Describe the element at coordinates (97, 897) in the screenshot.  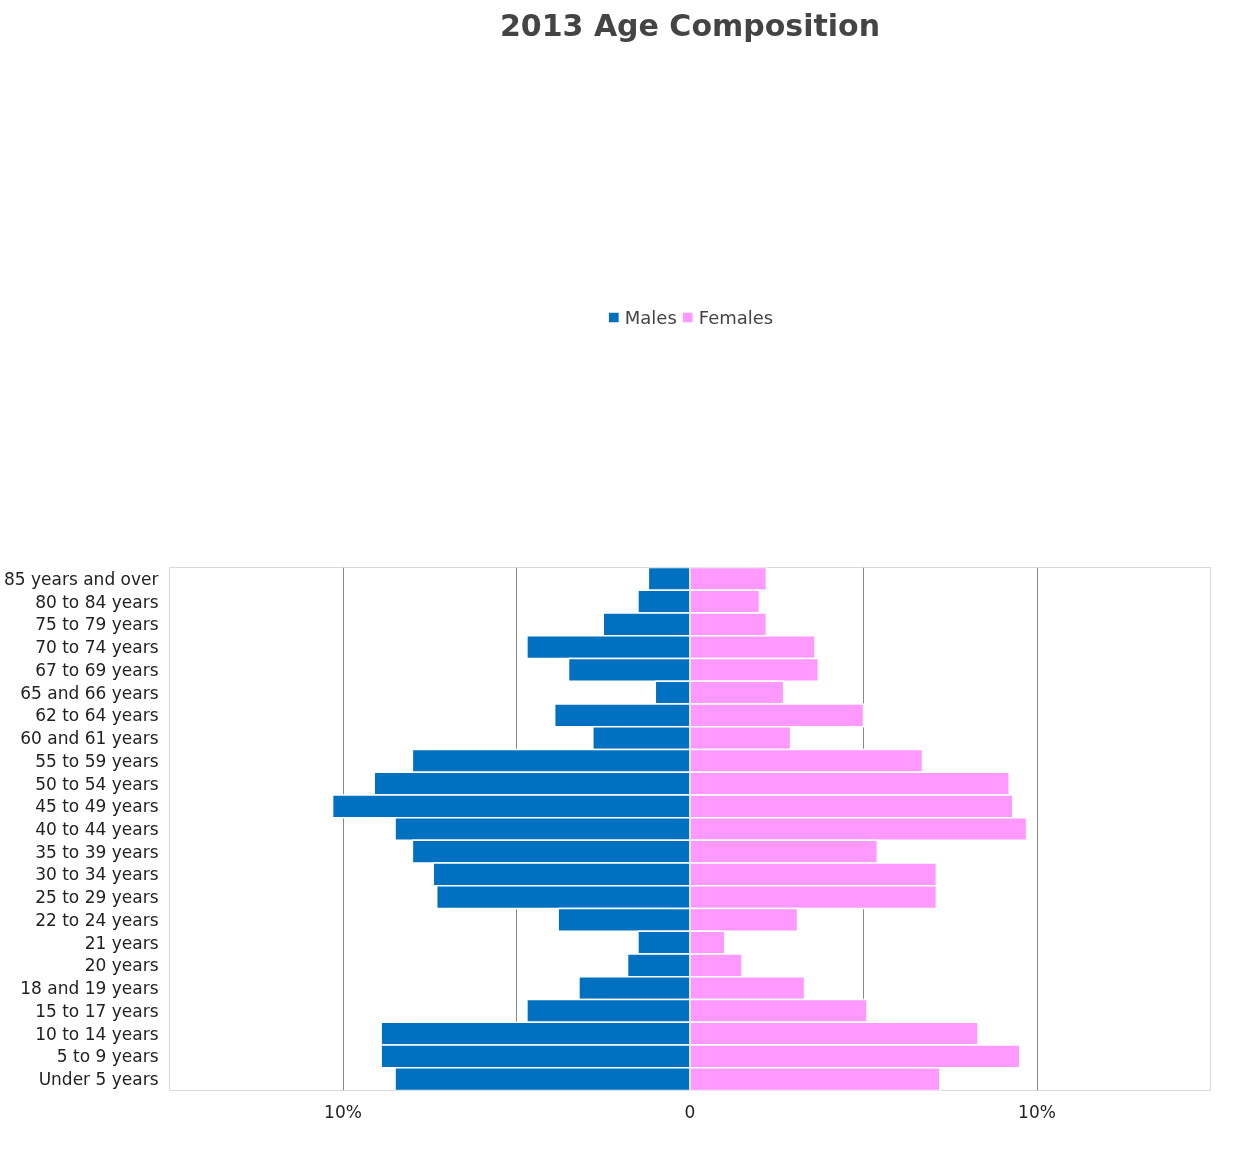
I see `y-tick-label: 25 to 29 years` at that location.